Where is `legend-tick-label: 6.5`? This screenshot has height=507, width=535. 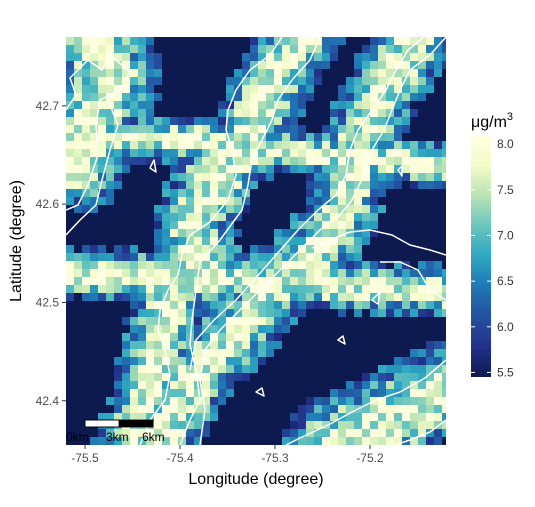
legend-tick-label: 6.5 is located at coordinates (505, 281).